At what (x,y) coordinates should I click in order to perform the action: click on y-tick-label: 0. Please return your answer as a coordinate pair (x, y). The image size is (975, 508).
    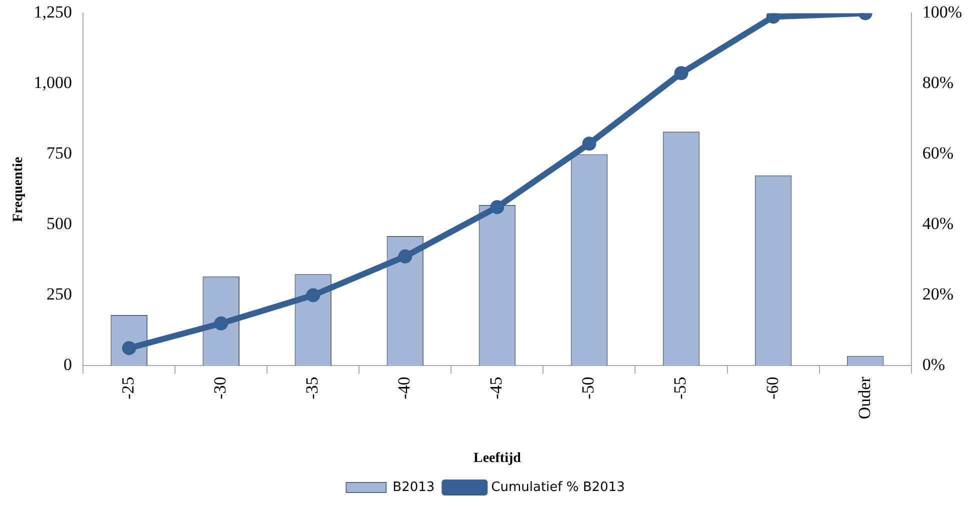
    Looking at the image, I should click on (68, 364).